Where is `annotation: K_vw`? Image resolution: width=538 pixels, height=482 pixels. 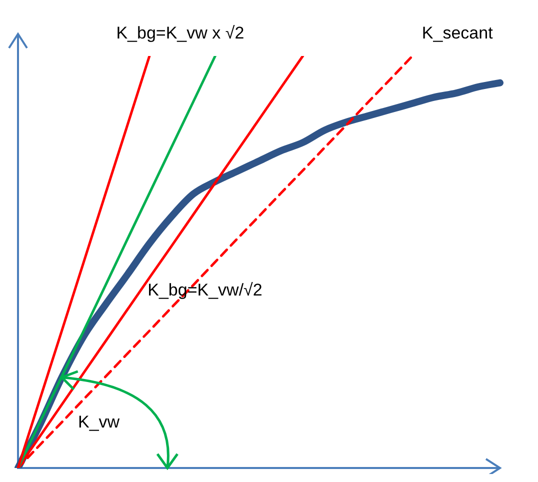 annotation: K_vw is located at coordinates (99, 422).